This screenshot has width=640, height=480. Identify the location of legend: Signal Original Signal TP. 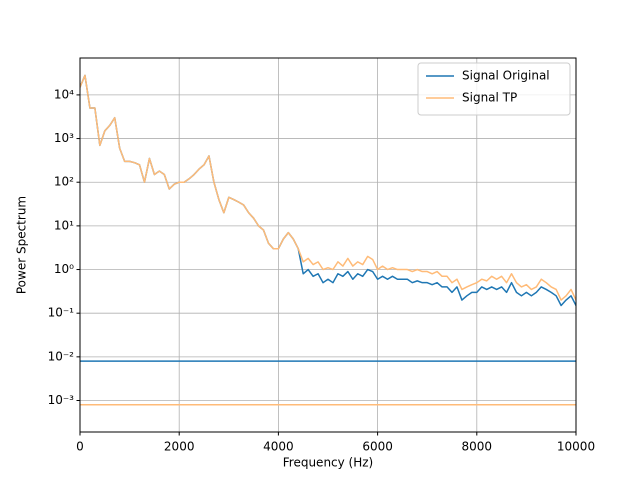
(494, 89).